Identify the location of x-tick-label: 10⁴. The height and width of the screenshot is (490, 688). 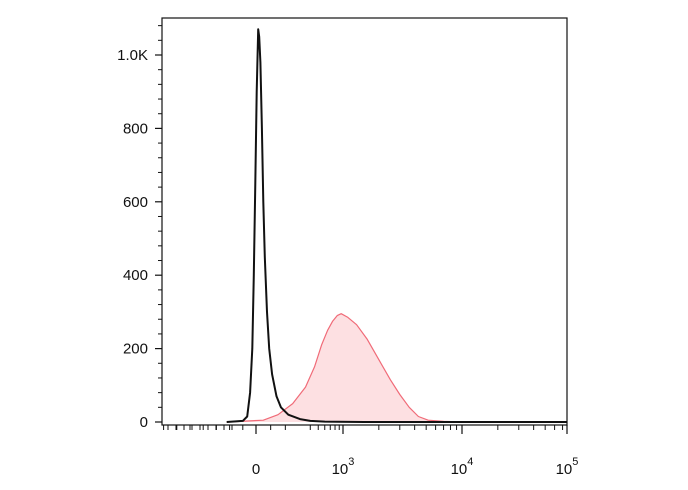
(462, 467).